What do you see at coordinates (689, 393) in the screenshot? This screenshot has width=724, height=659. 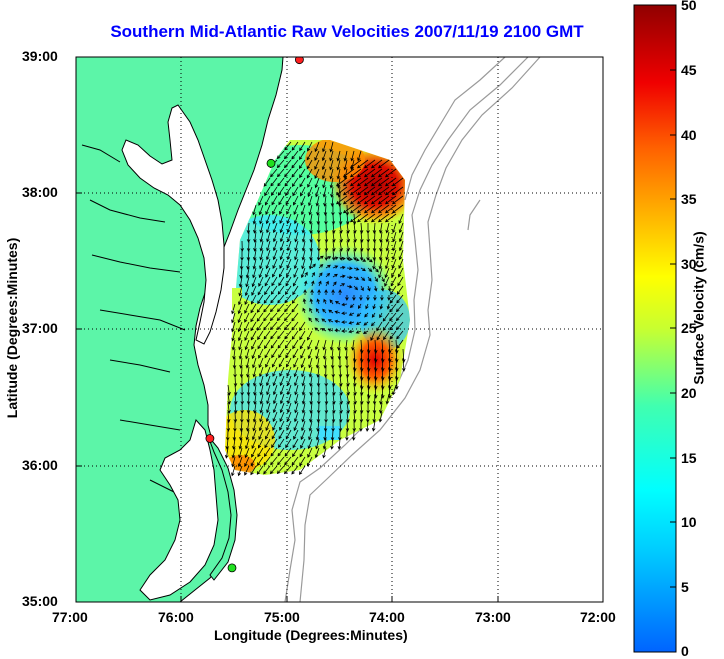 I see `colorbar-tick-label: 20` at bounding box center [689, 393].